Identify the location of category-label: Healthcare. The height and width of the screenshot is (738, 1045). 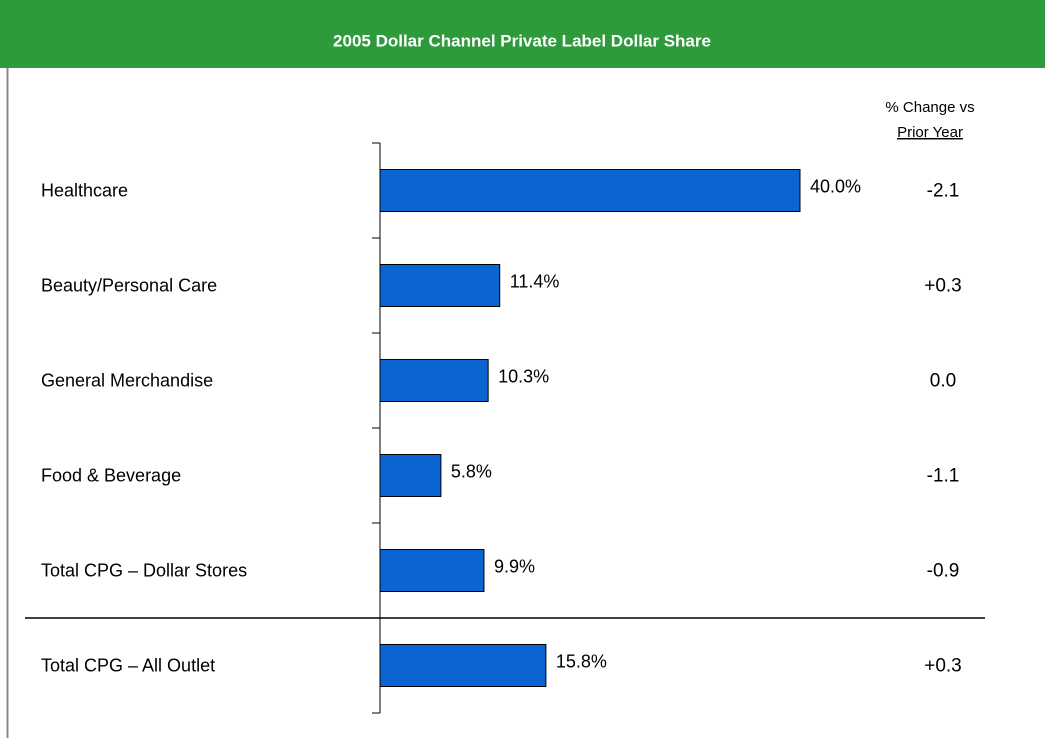
(84, 190).